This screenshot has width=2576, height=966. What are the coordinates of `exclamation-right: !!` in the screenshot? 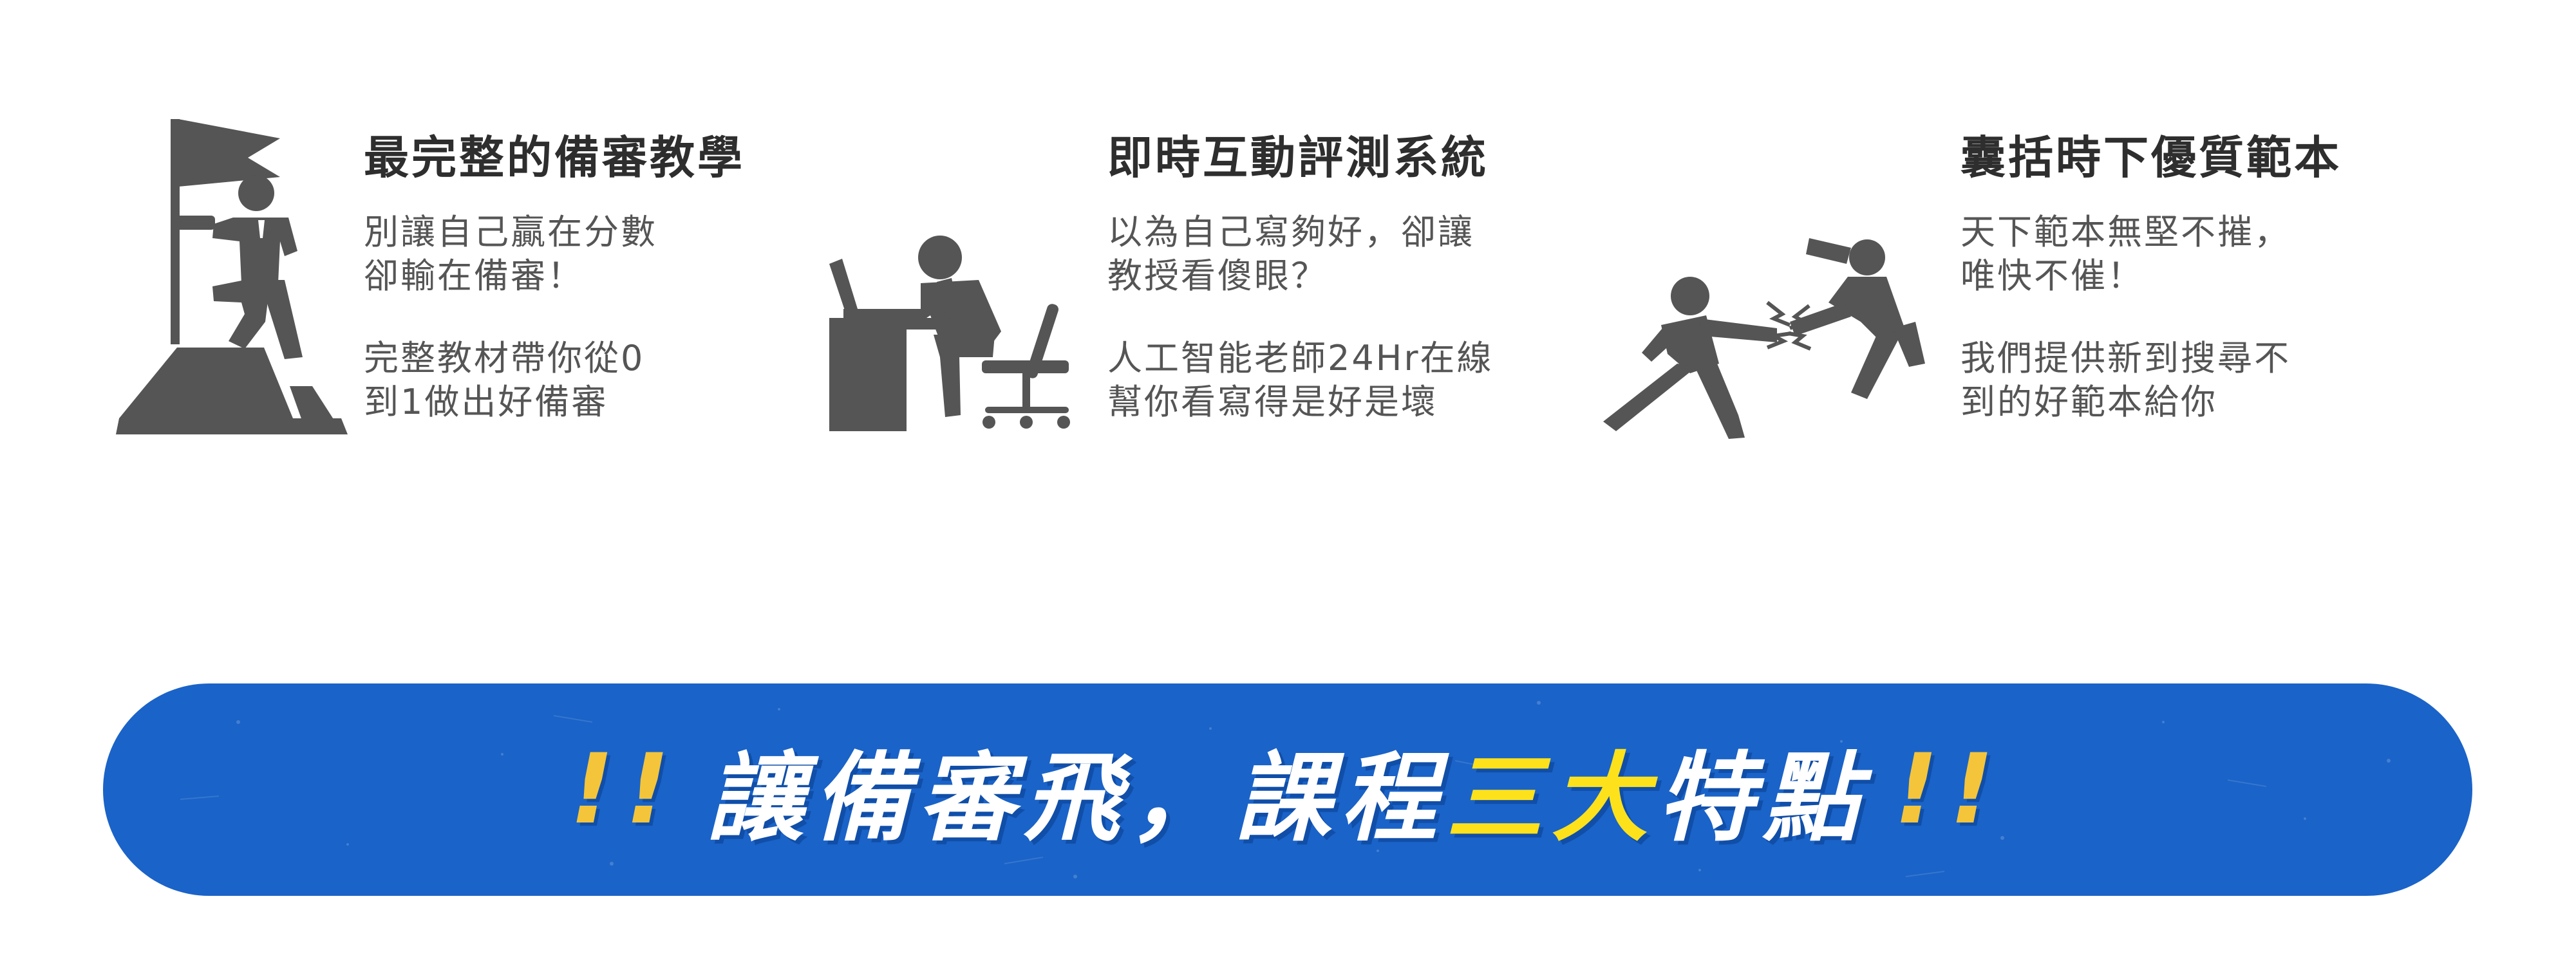 It's located at (1950, 790).